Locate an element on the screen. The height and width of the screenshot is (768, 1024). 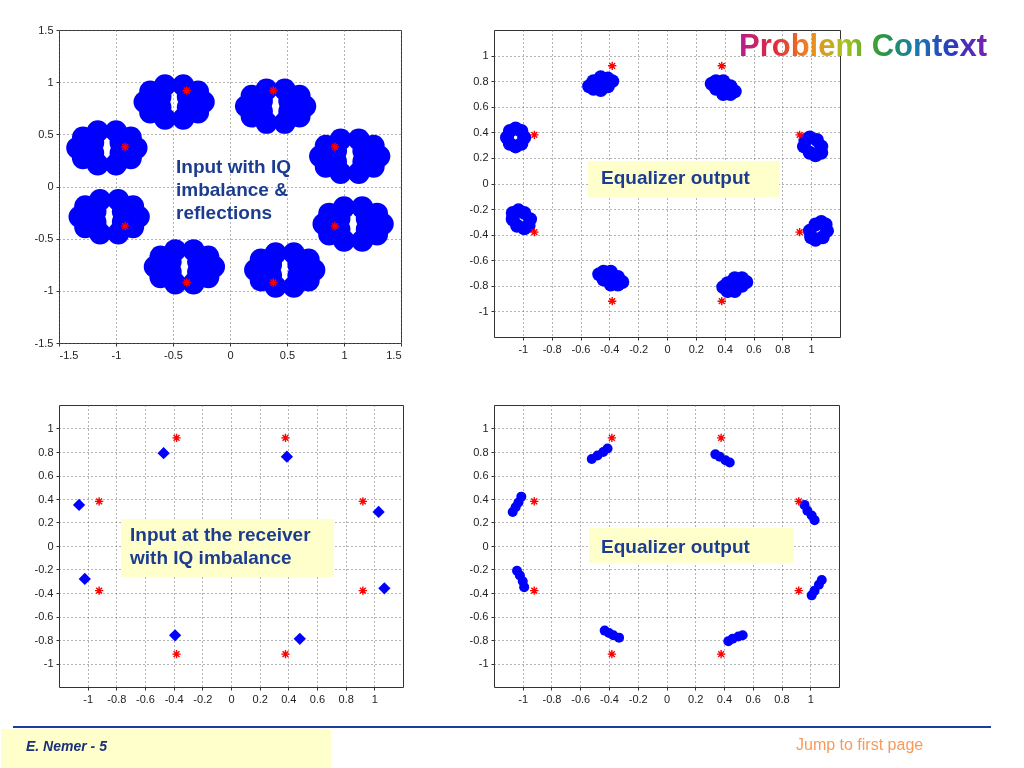
annotation: Input with IQ imbalance & reflections is located at coordinates (234, 189).